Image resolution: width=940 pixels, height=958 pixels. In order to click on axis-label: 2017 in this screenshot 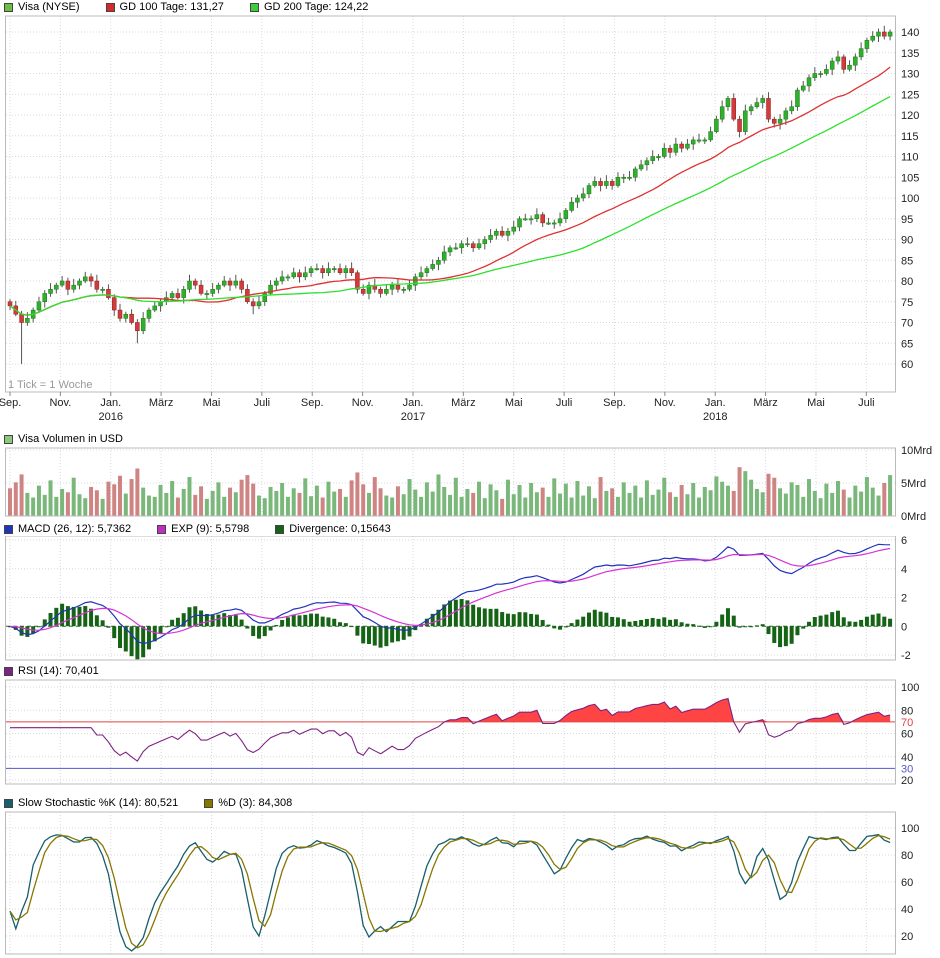, I will do `click(413, 417)`.